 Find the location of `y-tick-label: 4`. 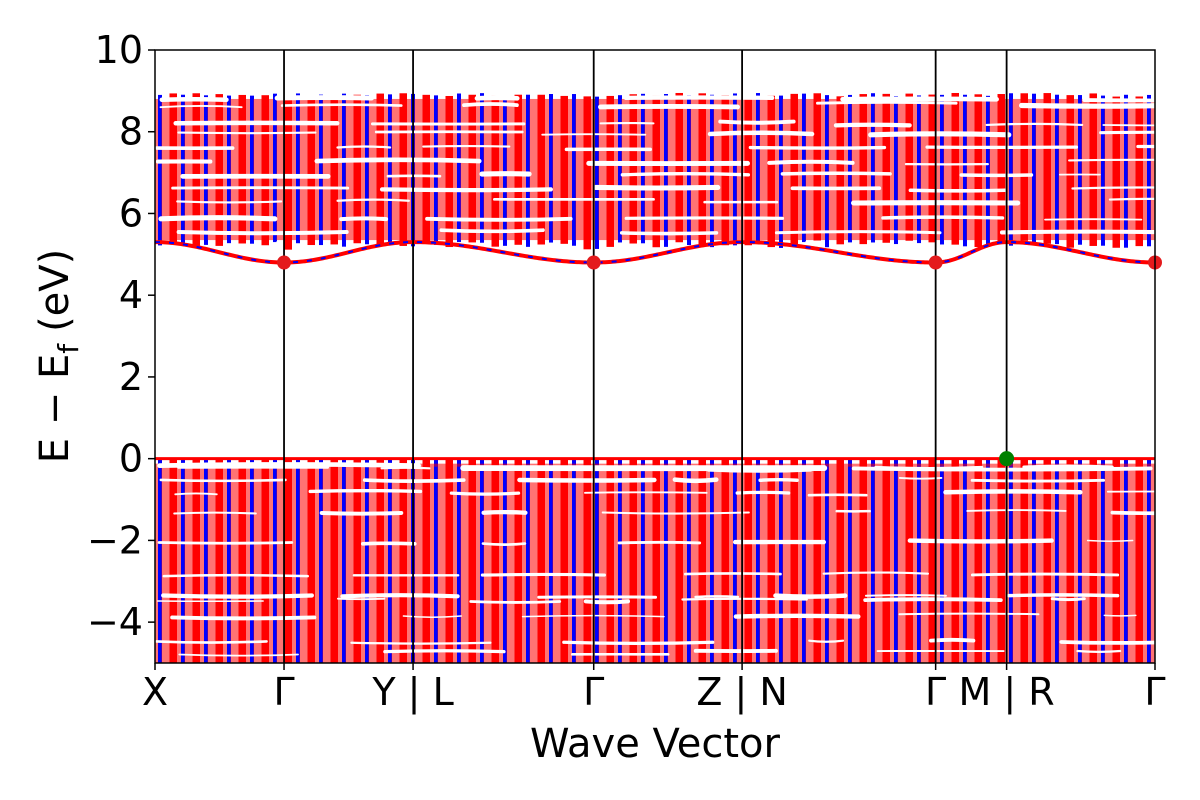

y-tick-label: 4 is located at coordinates (131, 295).